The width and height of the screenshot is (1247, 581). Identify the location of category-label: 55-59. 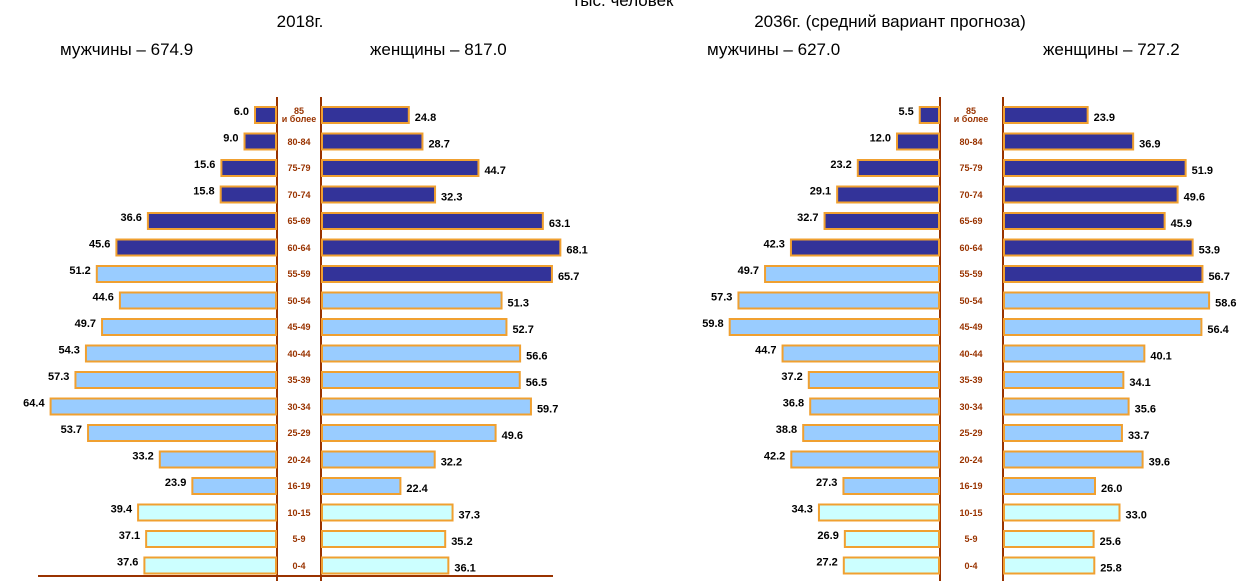
(299, 274).